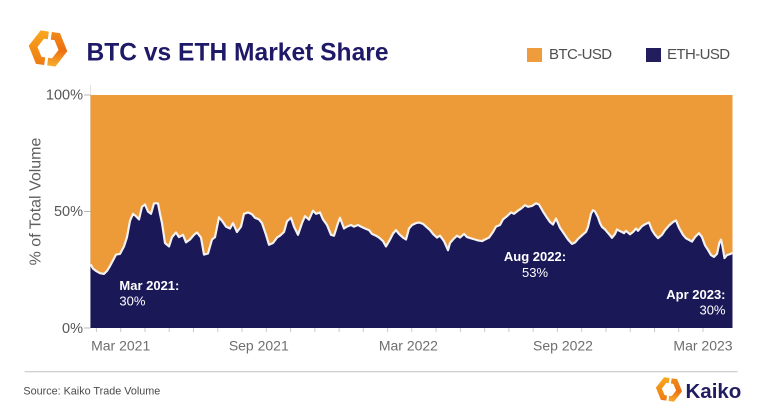 This screenshot has height=417, width=768. Describe the element at coordinates (36, 202) in the screenshot. I see `svg-text: % of Total Volume` at that location.